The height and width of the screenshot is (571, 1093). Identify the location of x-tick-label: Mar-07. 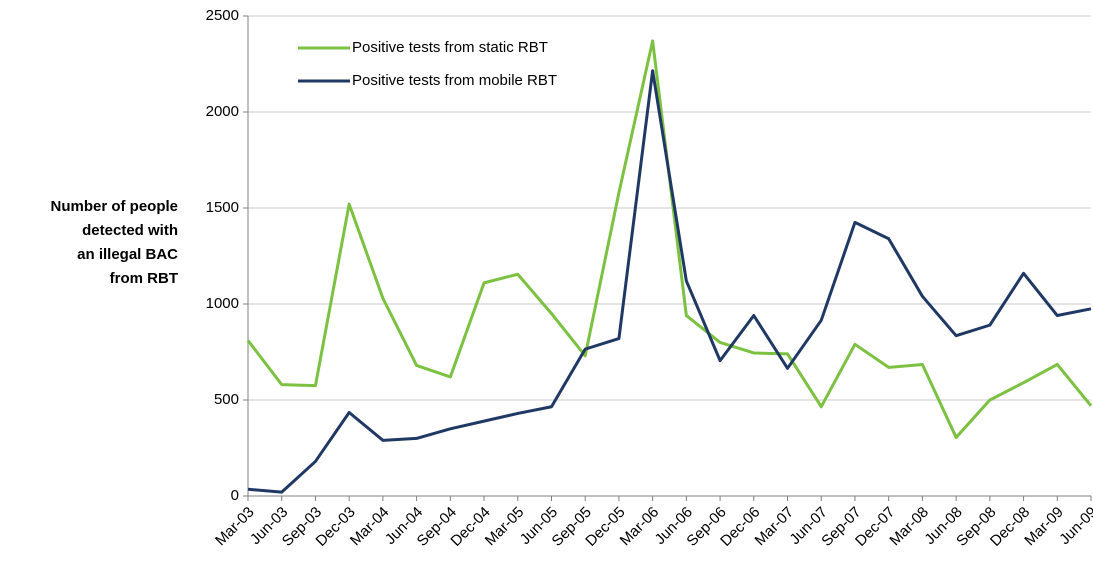
(775, 527).